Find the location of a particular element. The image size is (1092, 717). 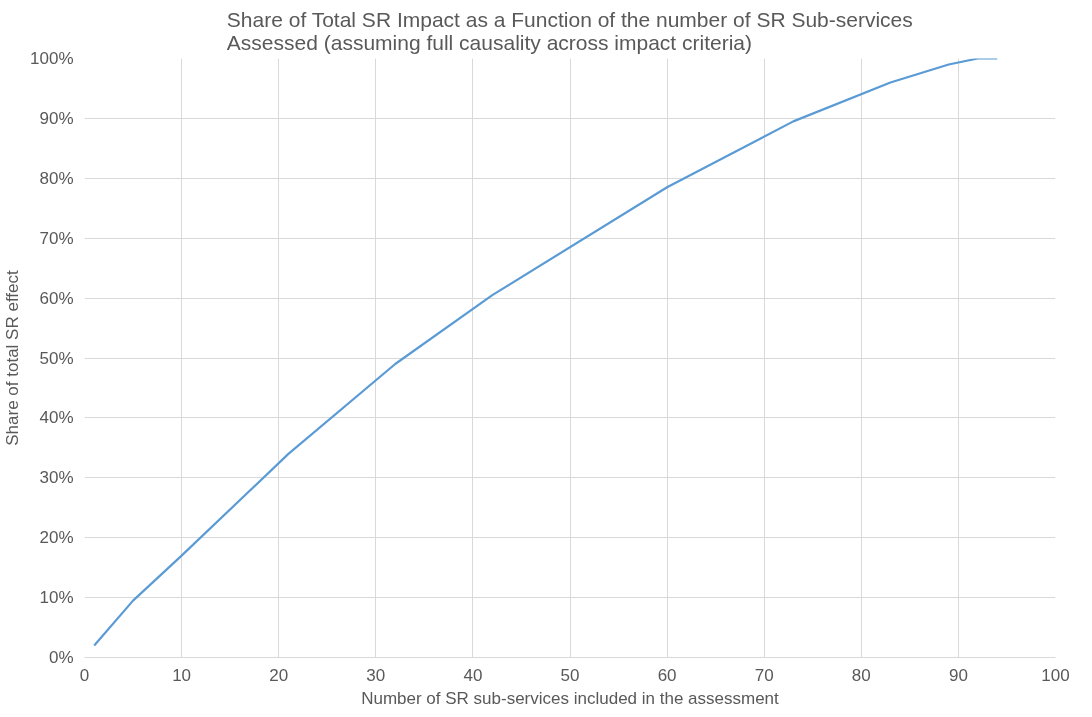

y-tick-label: 90% is located at coordinates (56, 118).